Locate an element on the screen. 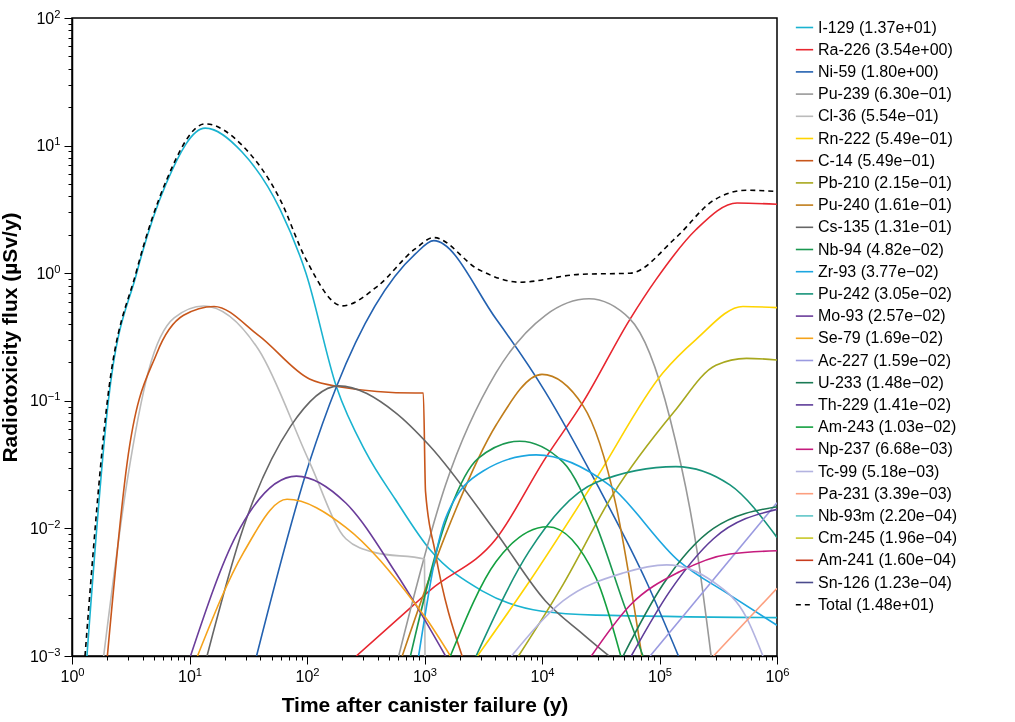  legend-label: Cl-36 (5.54e−01) is located at coordinates (878, 116).